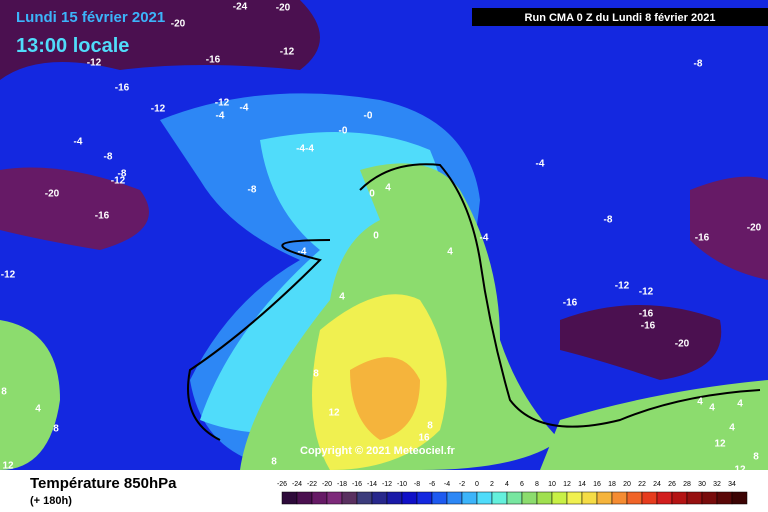  Describe the element at coordinates (378, 451) in the screenshot. I see `copyright: Copyright © 2021 Meteociel.fr` at that location.